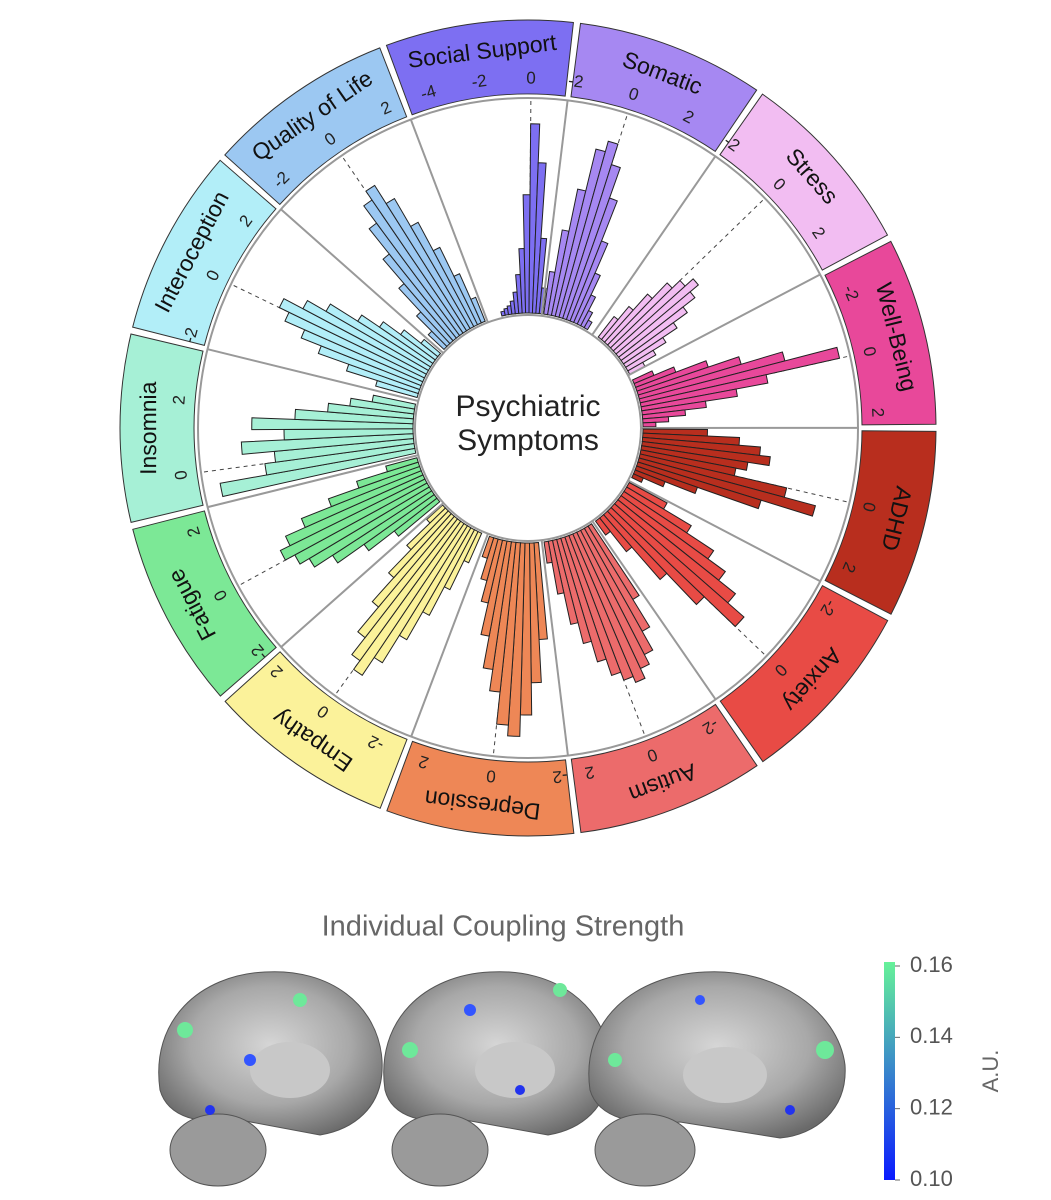  What do you see at coordinates (931, 1106) in the screenshot?
I see `colorbar-tick-label: 0.12` at bounding box center [931, 1106].